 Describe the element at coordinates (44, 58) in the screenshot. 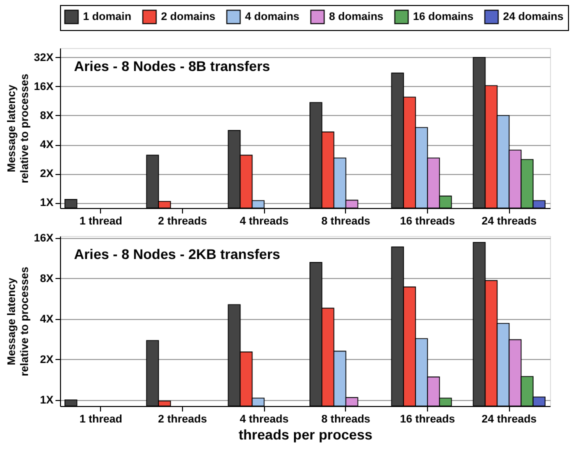

I see `y-tick-label: 32X` at that location.